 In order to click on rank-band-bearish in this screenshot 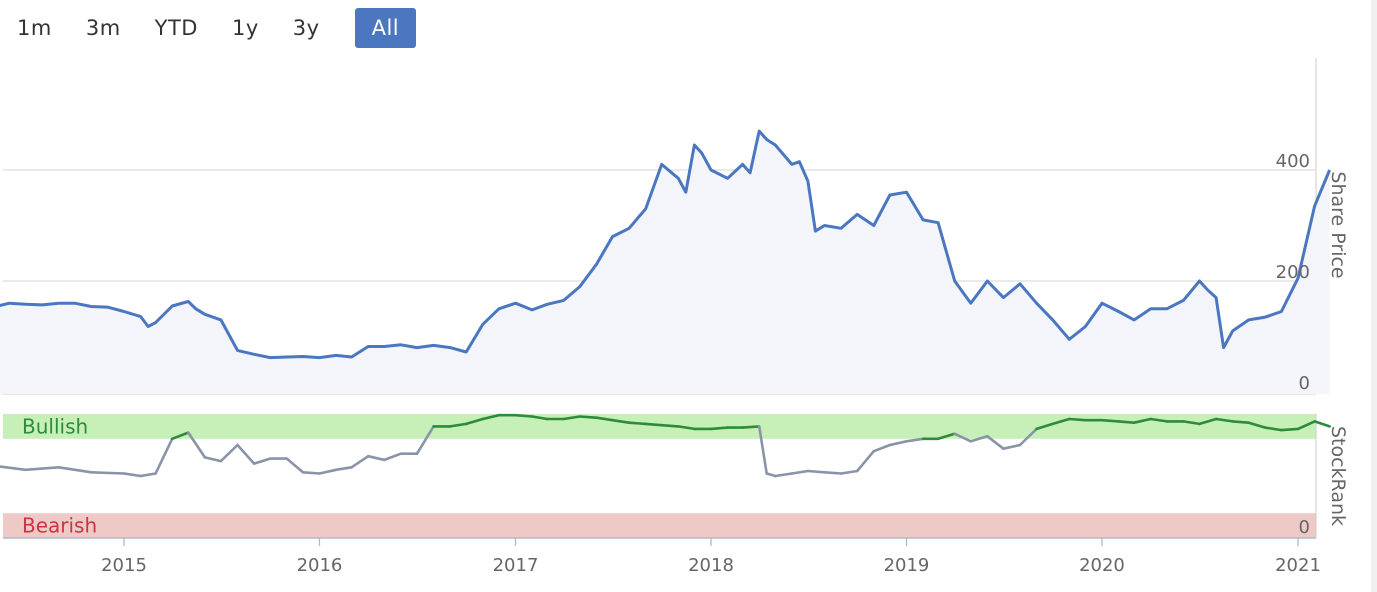, I will do `click(659, 525)`.